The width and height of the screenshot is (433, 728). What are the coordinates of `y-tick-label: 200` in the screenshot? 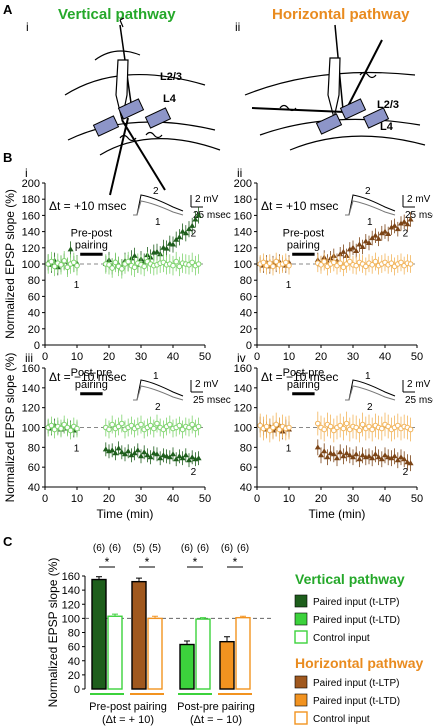 It's located at (31, 184).